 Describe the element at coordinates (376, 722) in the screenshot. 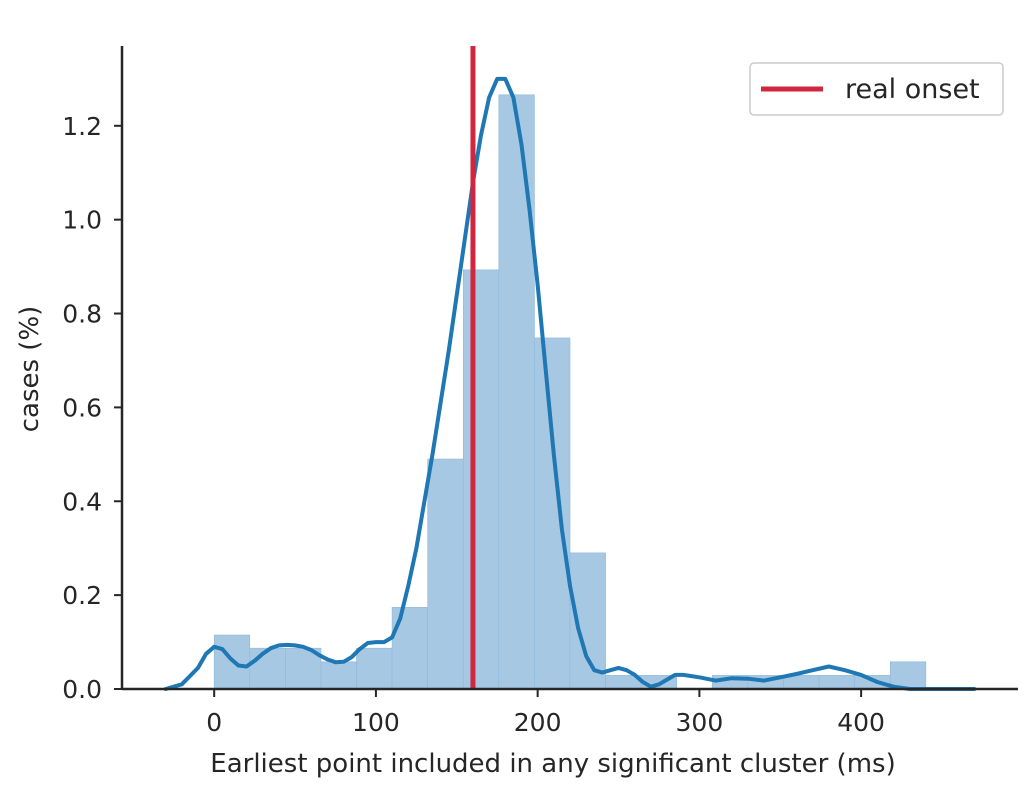

I see `x-tick-label: 100` at that location.